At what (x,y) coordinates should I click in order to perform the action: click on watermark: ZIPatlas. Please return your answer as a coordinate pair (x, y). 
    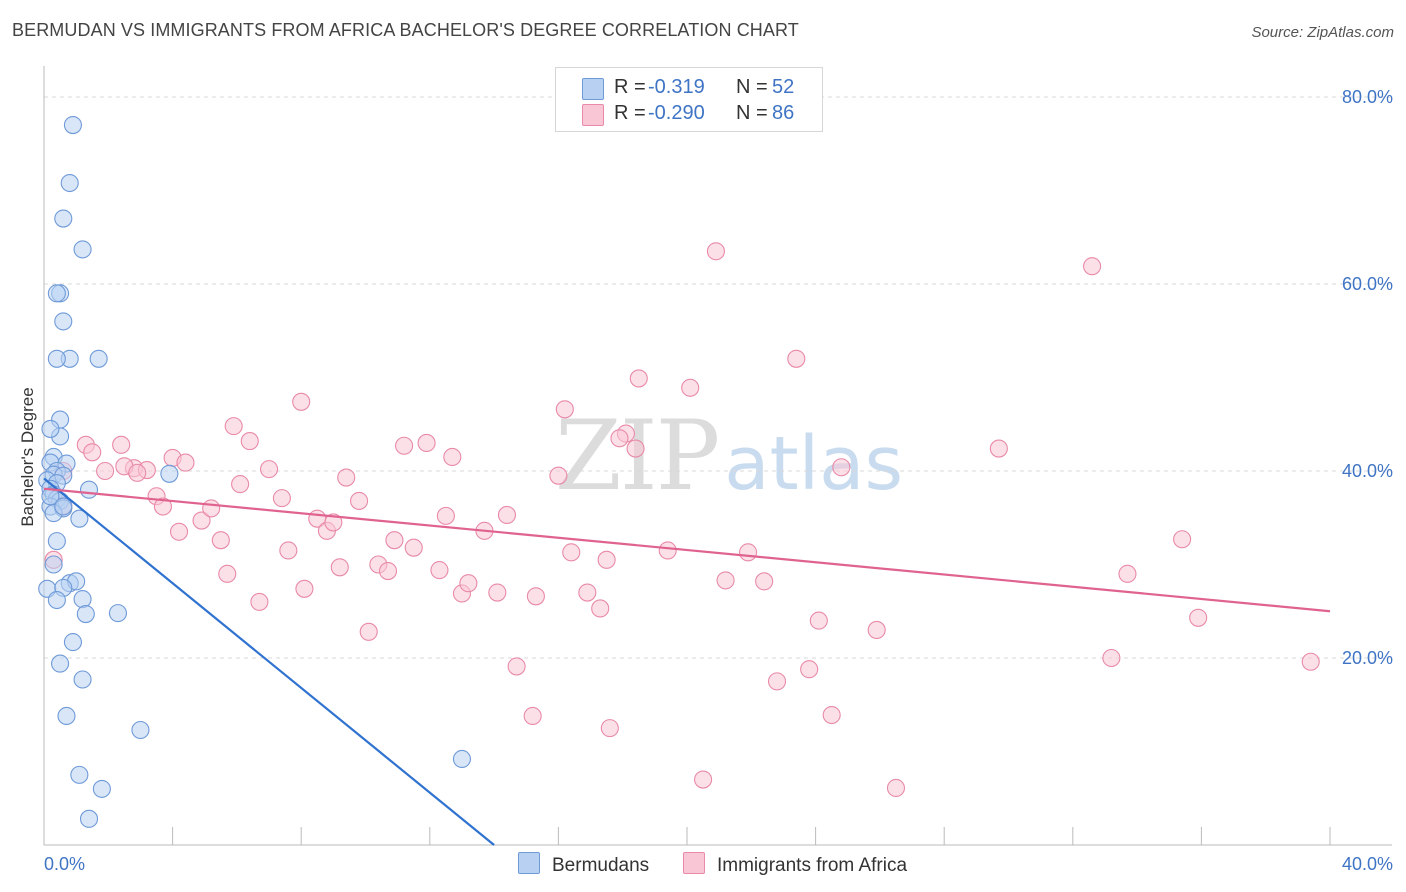
    Looking at the image, I should click on (729, 456).